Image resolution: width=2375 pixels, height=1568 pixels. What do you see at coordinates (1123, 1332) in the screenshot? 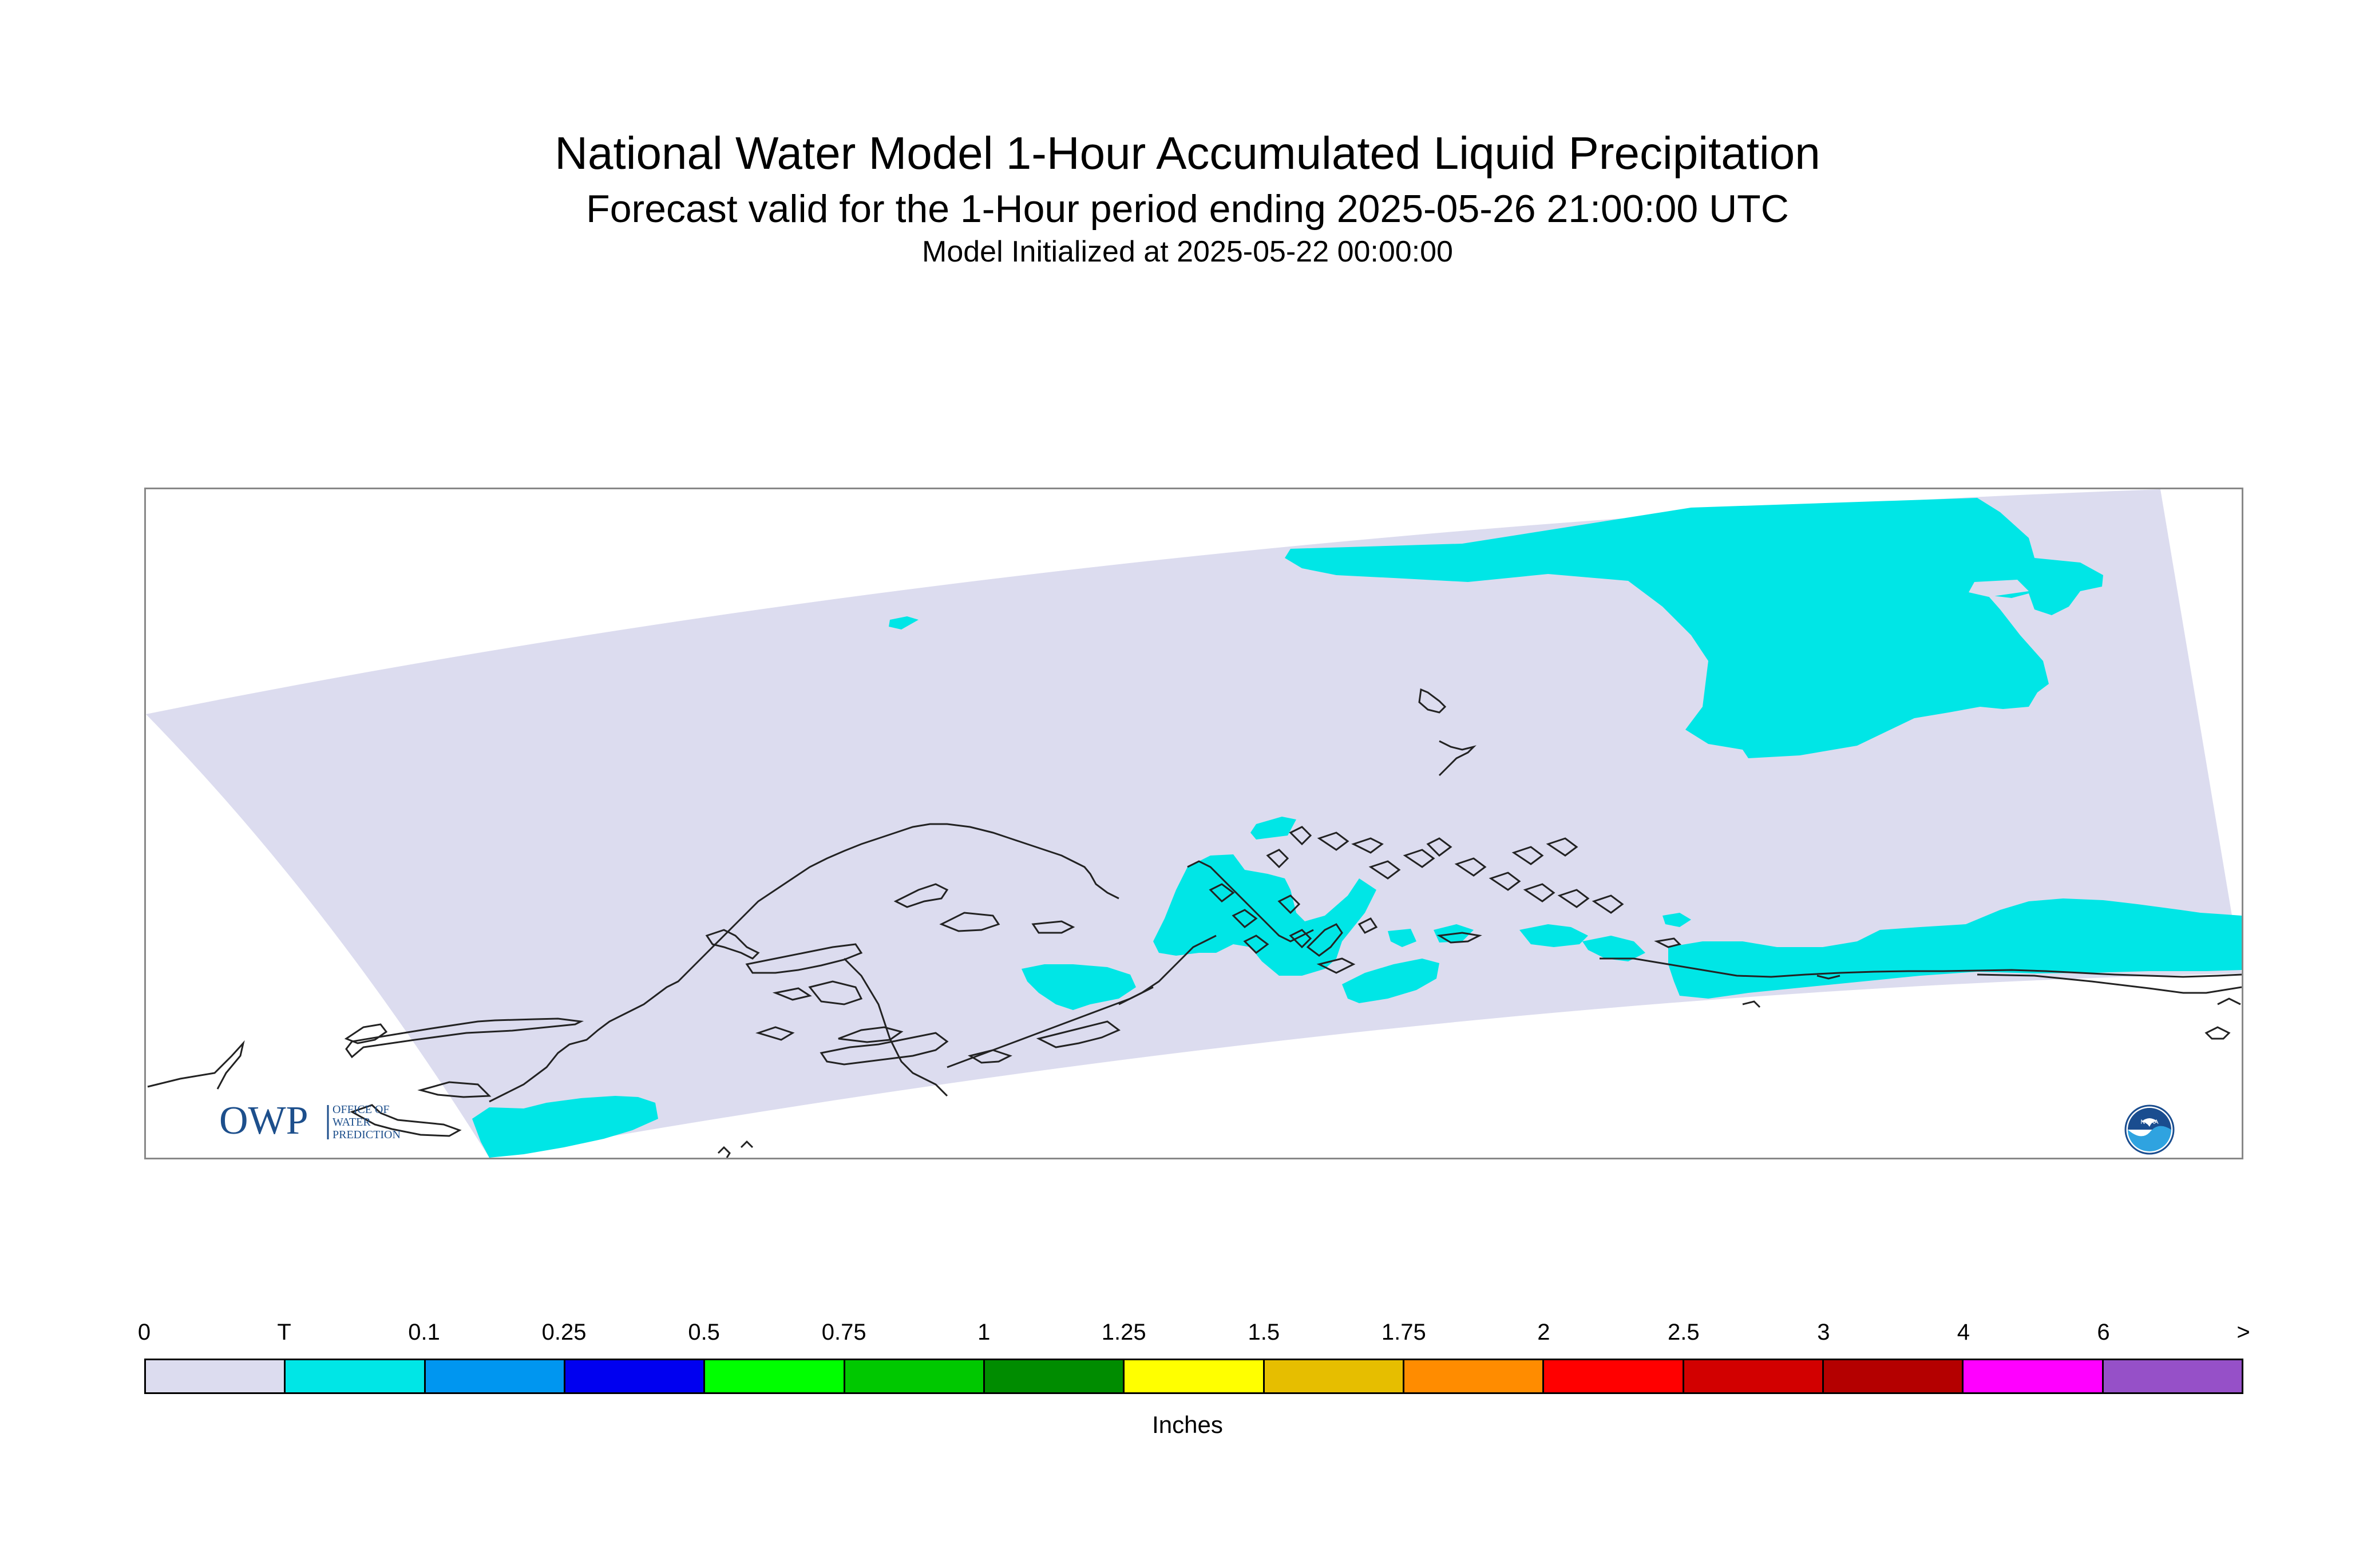
I see `legend-tick-label: 1.25` at bounding box center [1123, 1332].